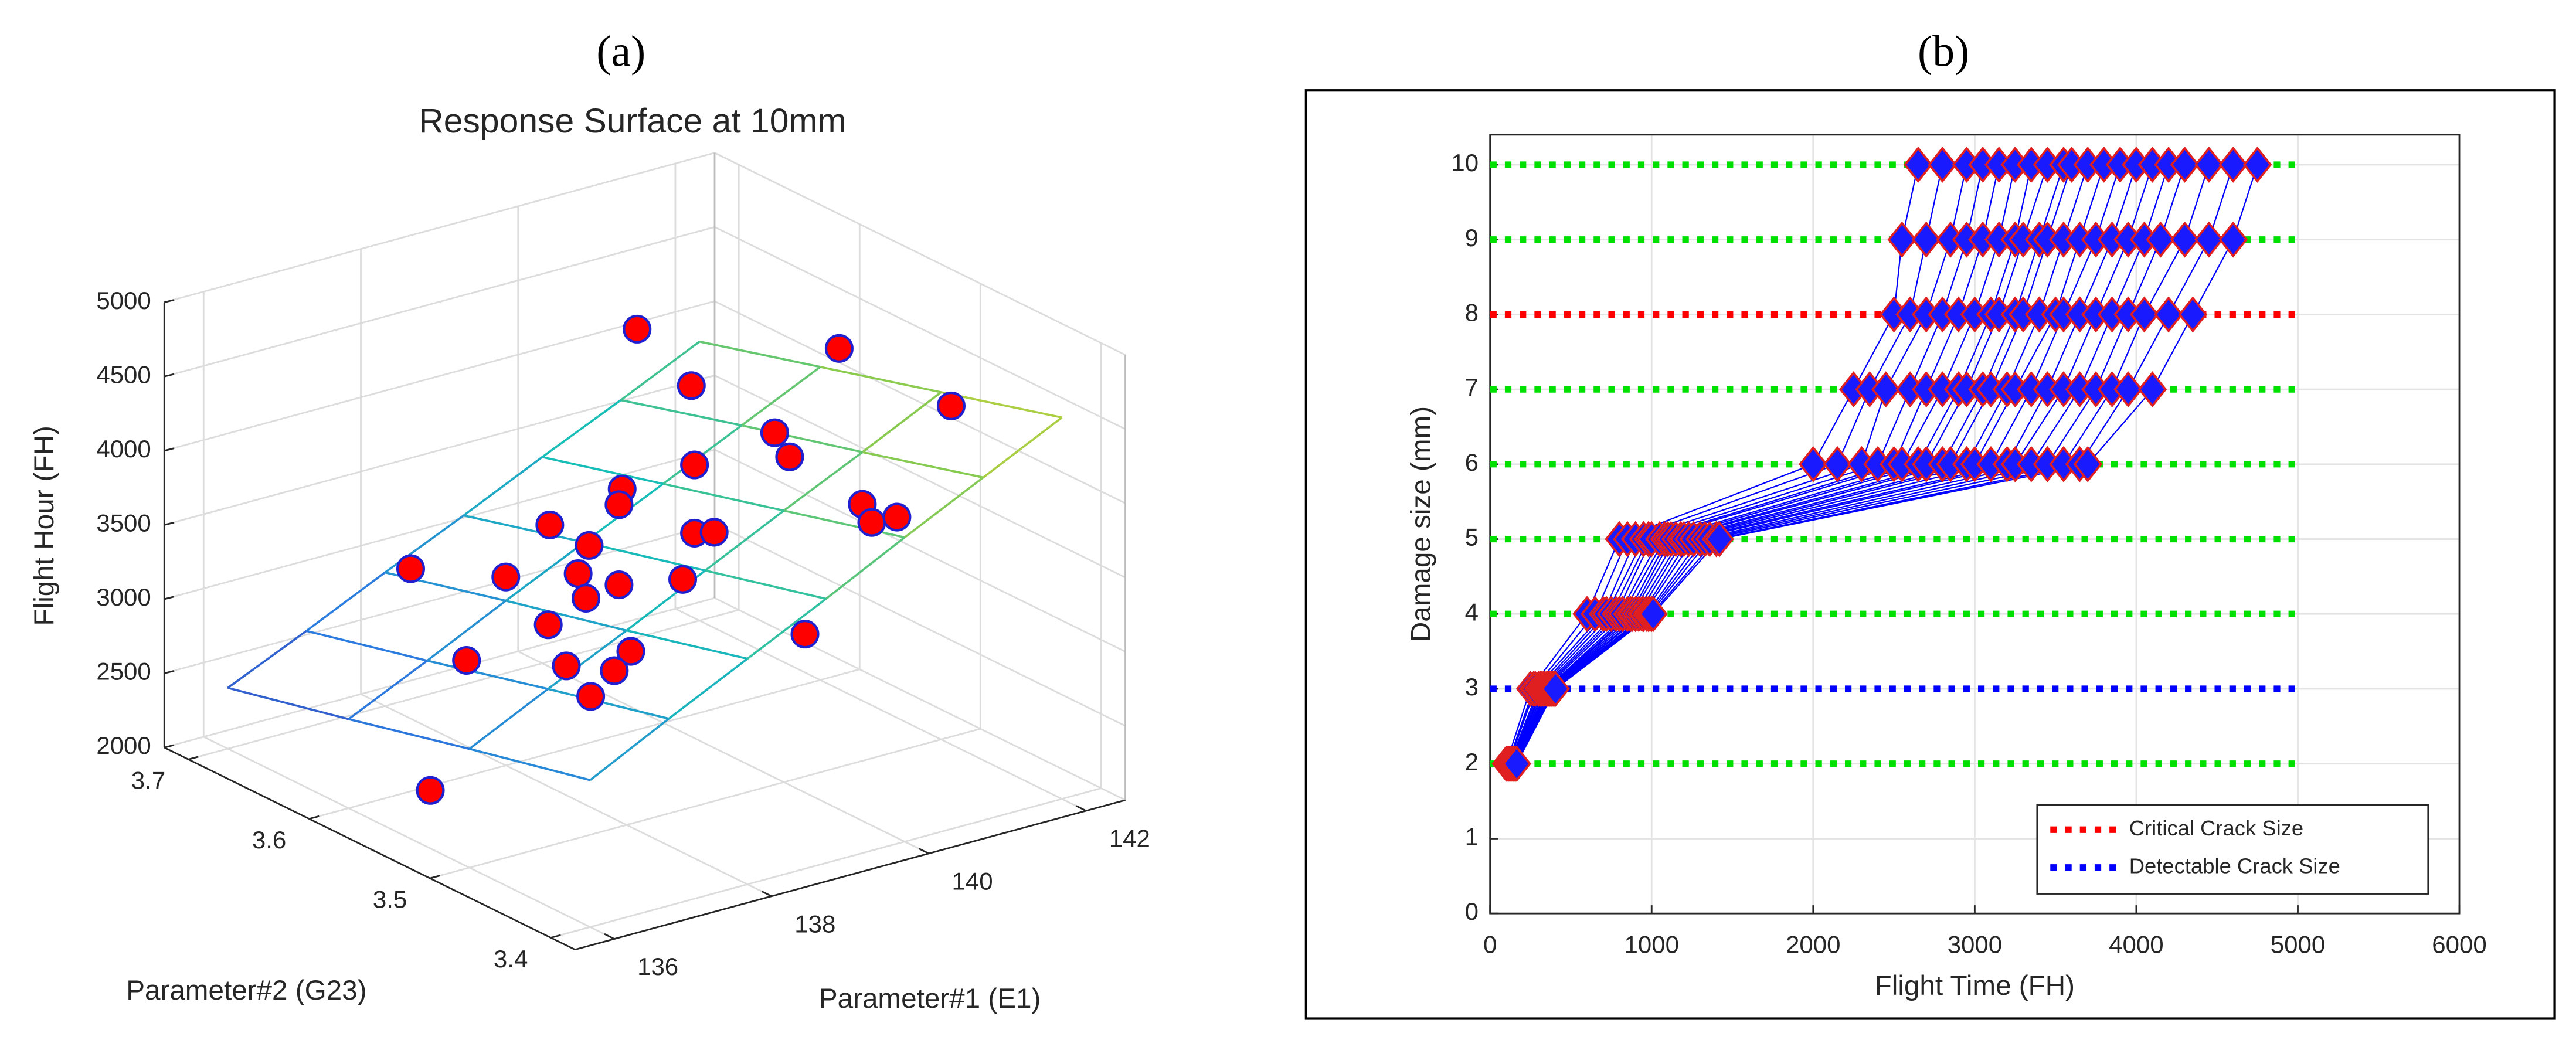 The image size is (2576, 1040). What do you see at coordinates (148, 780) in the screenshot?
I see `y-tick-label: 3.7` at bounding box center [148, 780].